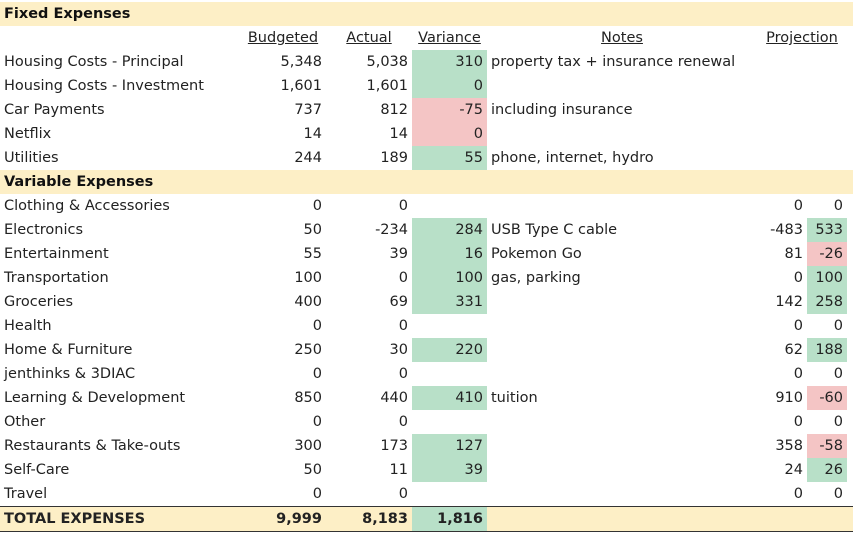 The width and height of the screenshot is (853, 533). I want to click on variance-value: -75, so click(449, 110).